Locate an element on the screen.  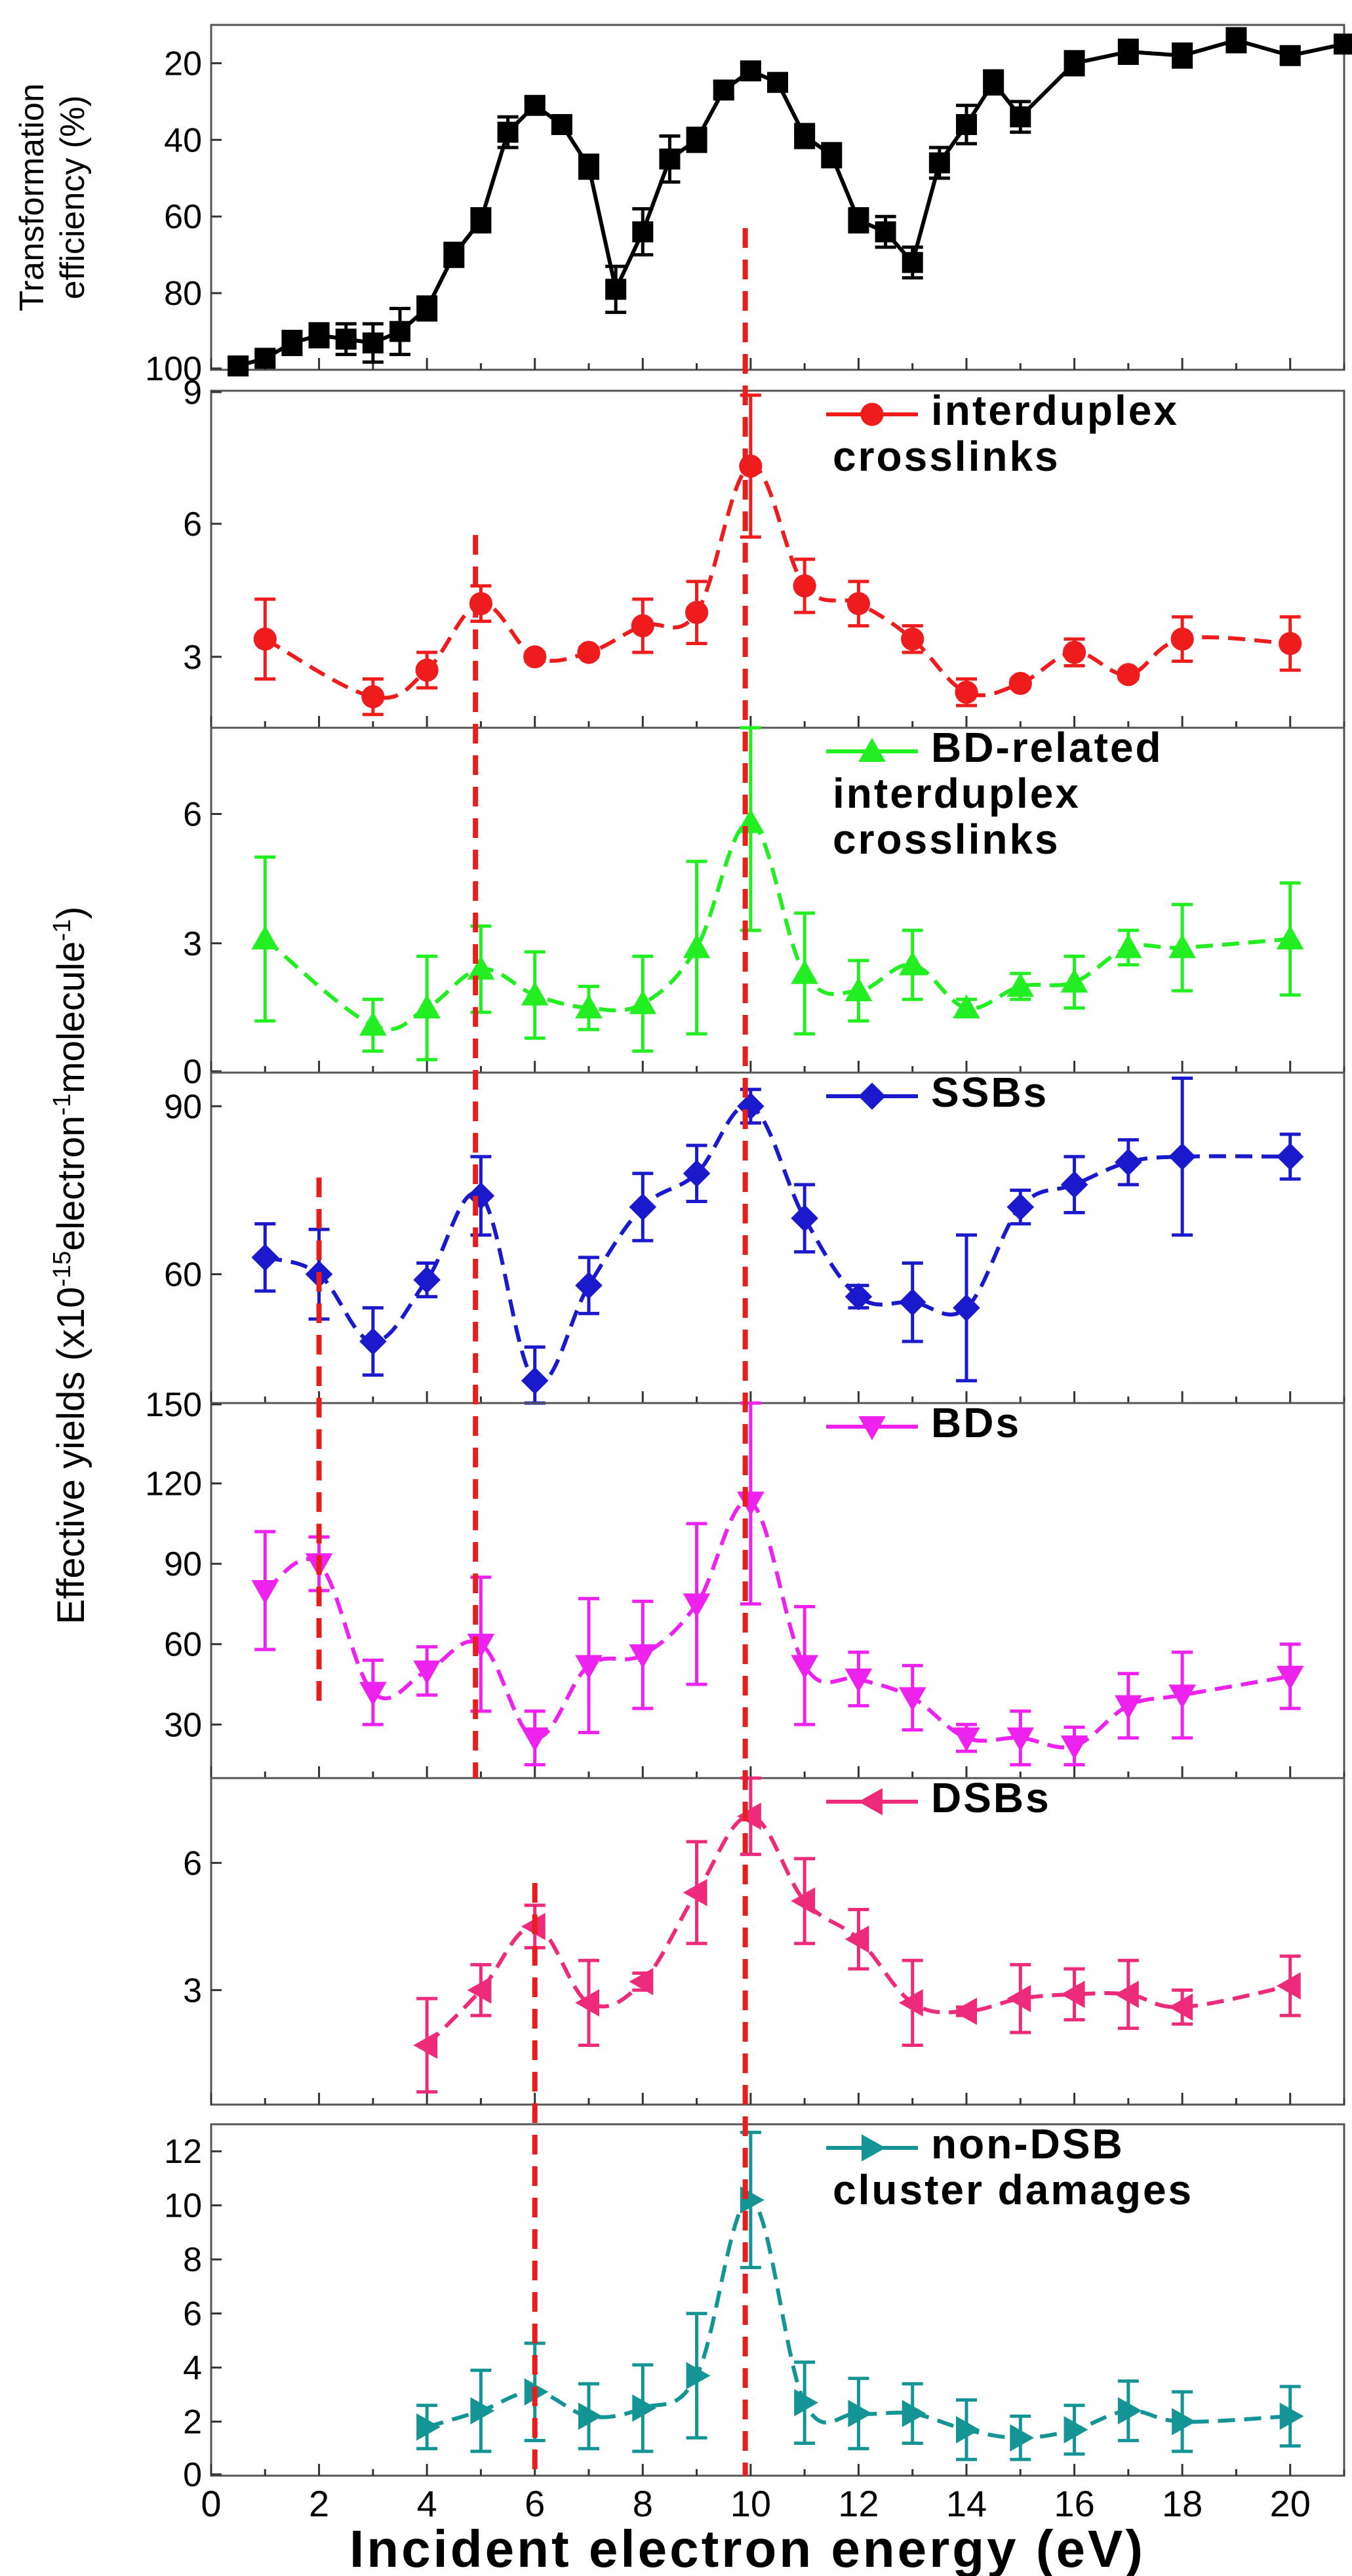
legend-text: crosslinks is located at coordinates (946, 839).